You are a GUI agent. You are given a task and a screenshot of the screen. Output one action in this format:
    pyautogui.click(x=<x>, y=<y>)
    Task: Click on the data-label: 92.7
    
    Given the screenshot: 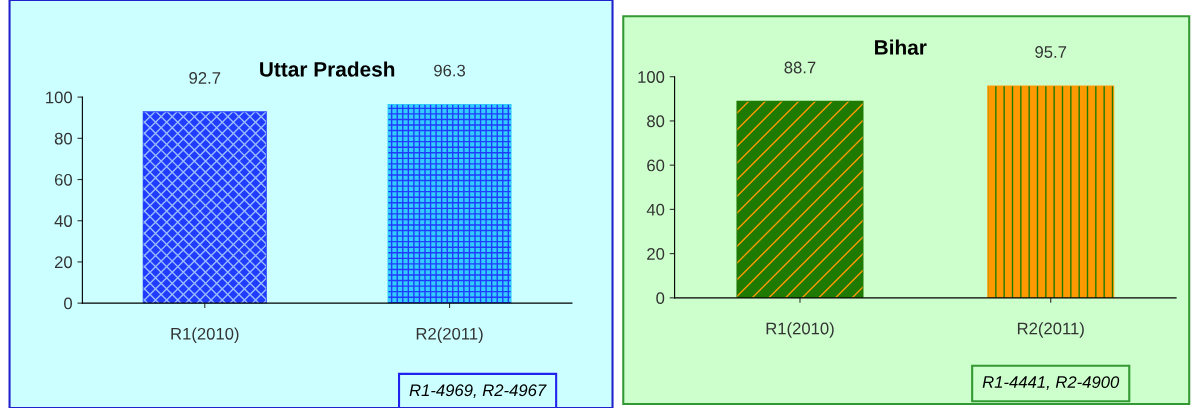 What is the action you would take?
    pyautogui.click(x=205, y=78)
    